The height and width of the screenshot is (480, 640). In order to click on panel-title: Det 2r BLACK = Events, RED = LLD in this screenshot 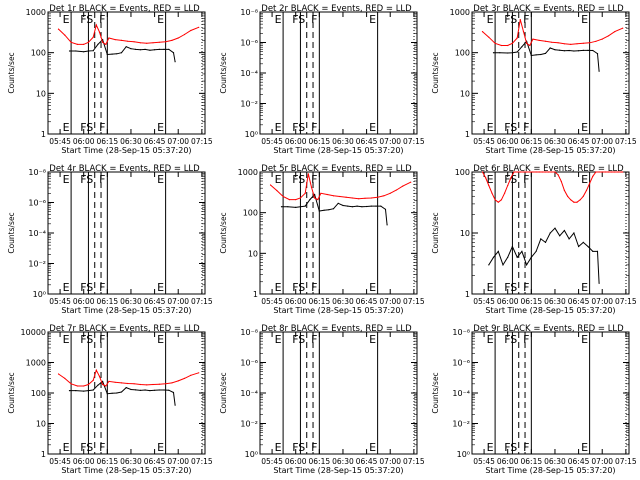, I will do `click(336, 9)`.